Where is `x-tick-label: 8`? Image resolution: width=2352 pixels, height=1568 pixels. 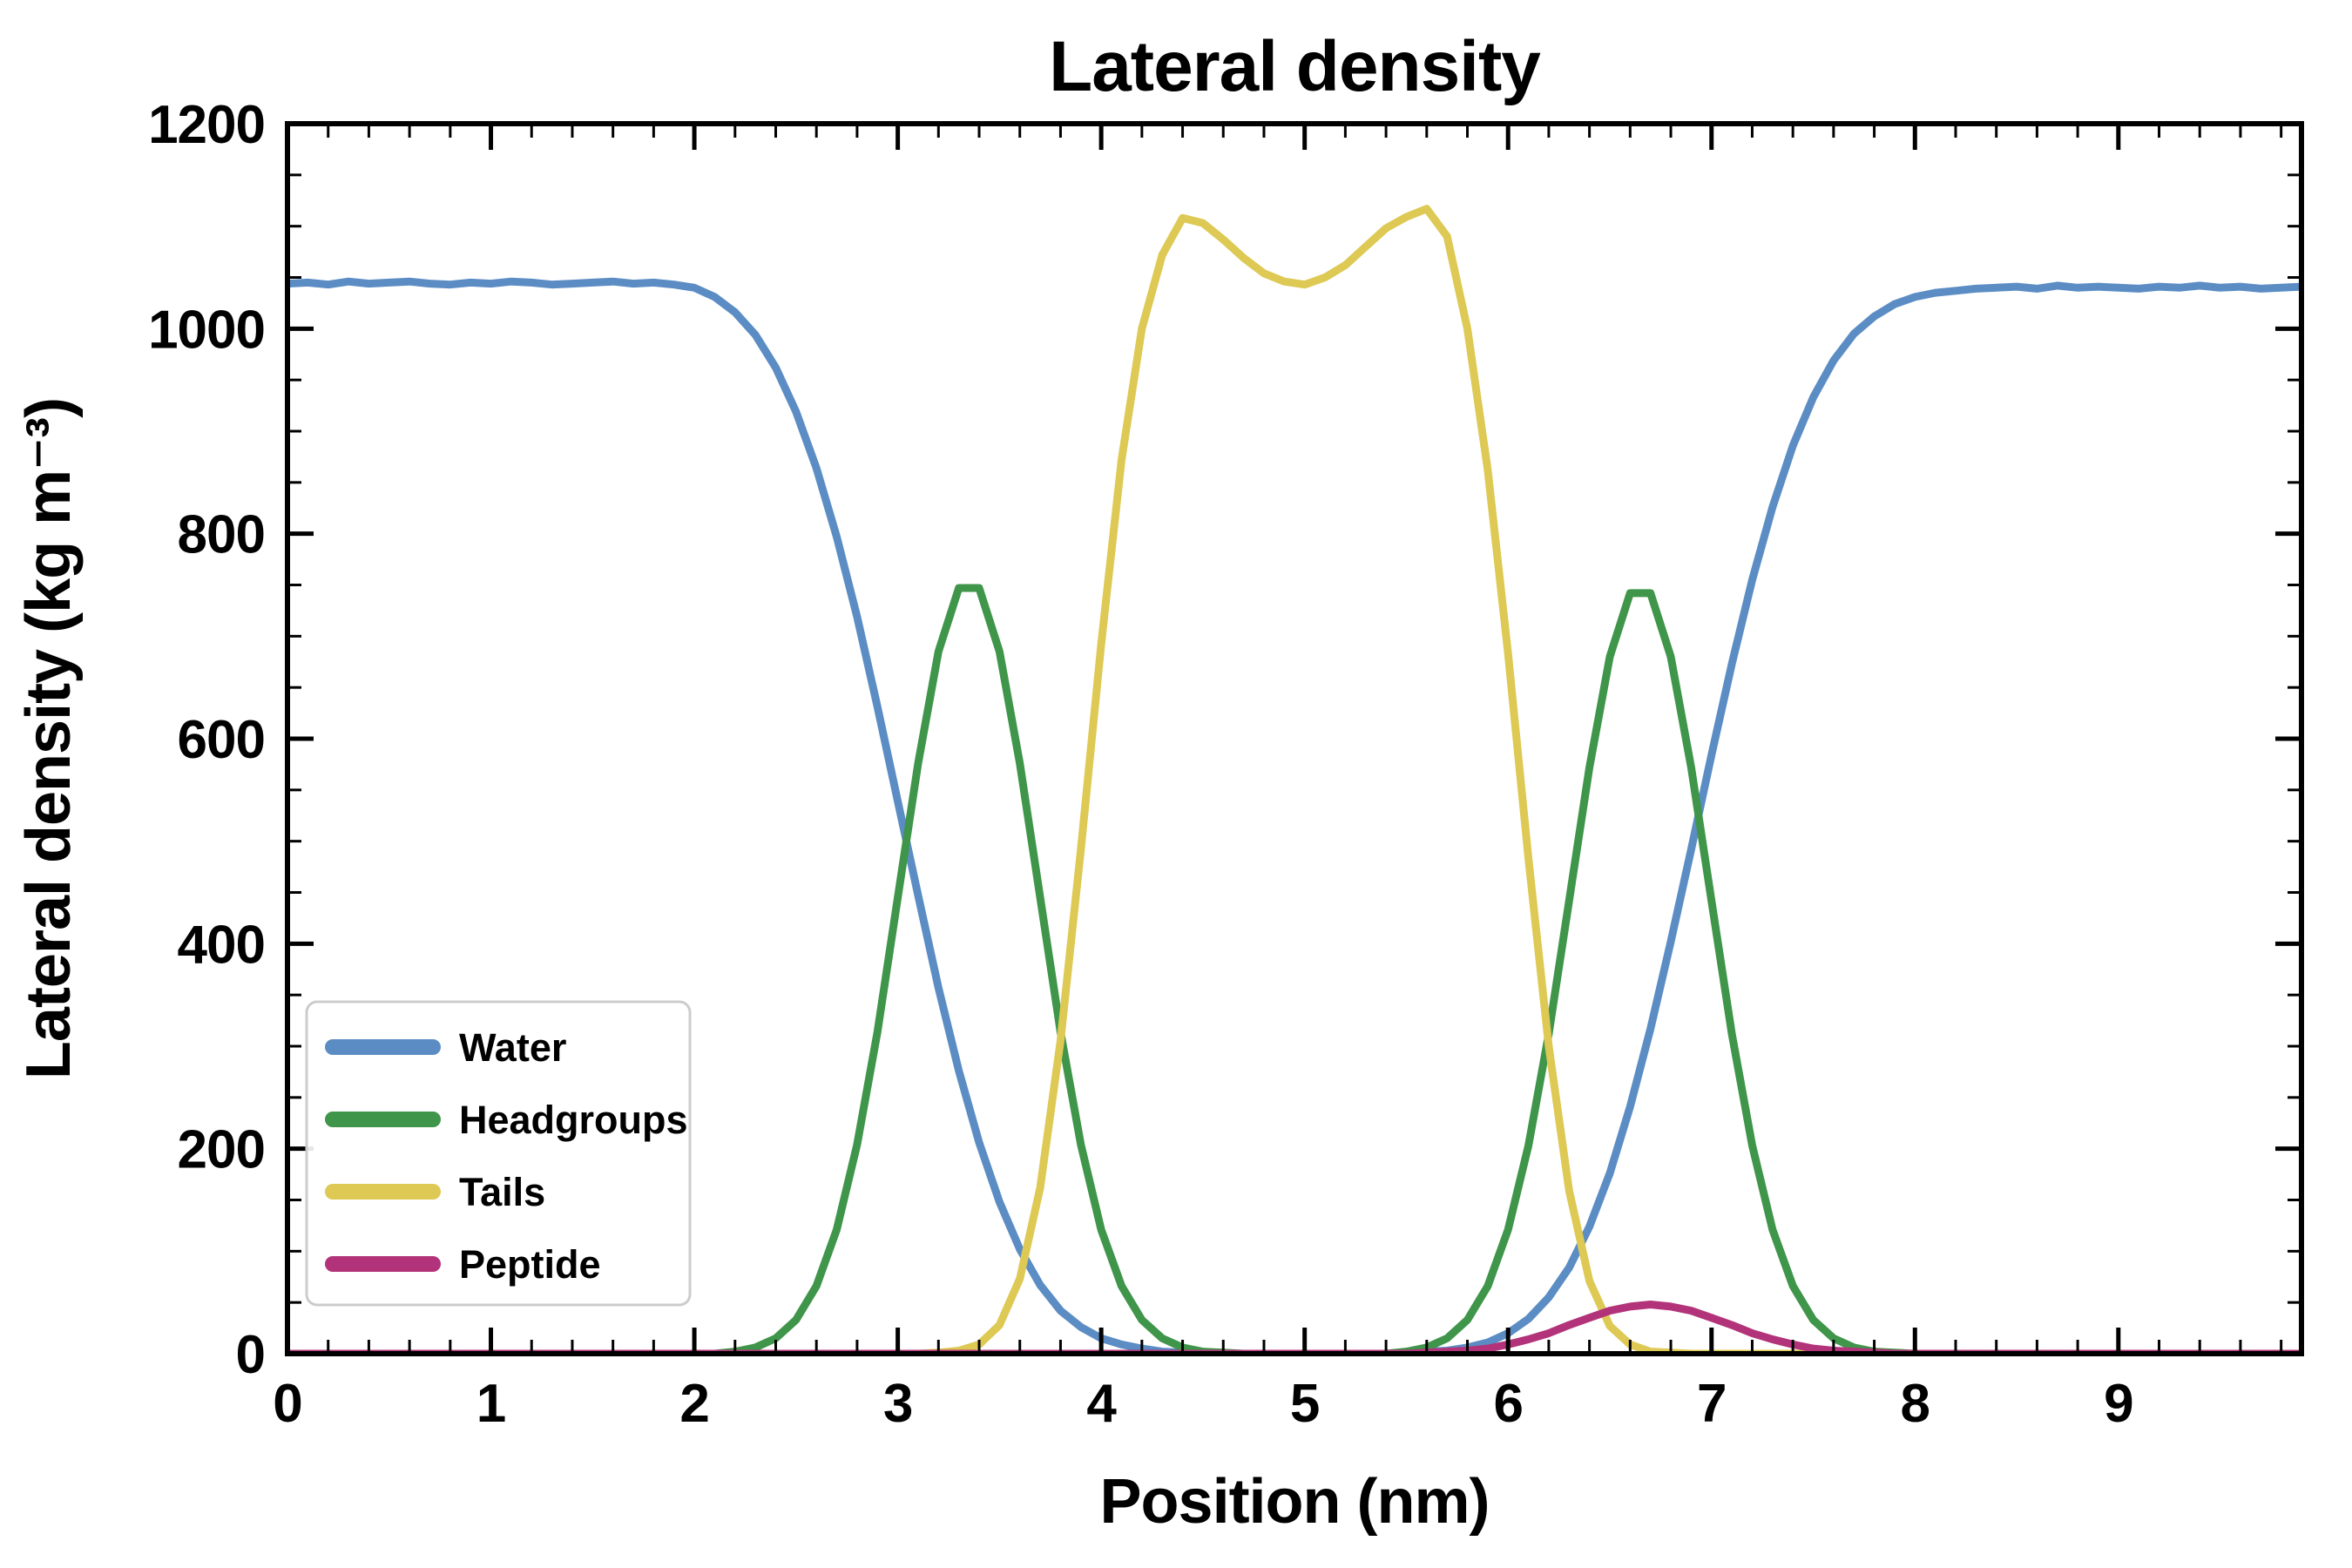
x-tick-label: 8 is located at coordinates (1915, 1404).